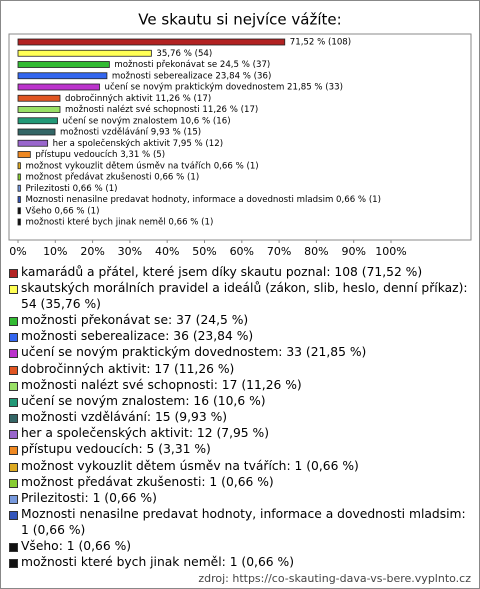 This screenshot has height=589, width=480. I want to click on legend-label: Všeho: 1 (0,66 %), so click(76, 546).